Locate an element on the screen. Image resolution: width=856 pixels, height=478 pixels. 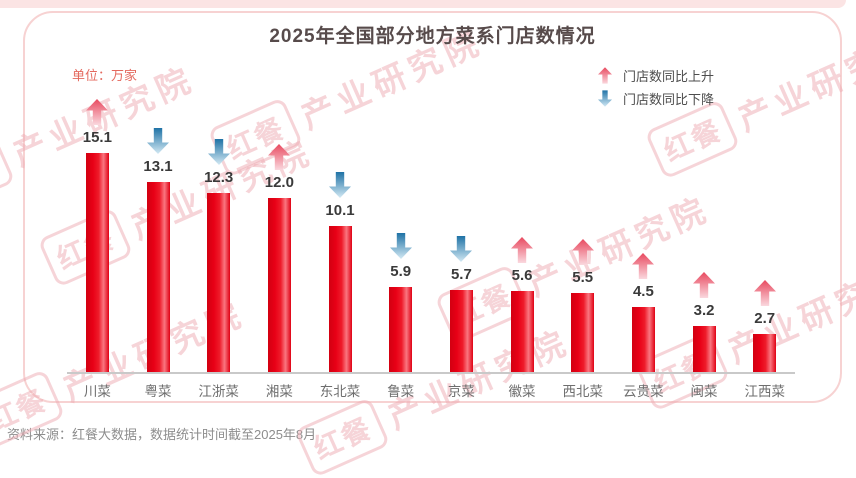
legend-item-down: 门店数同比下降 is located at coordinates (656, 98).